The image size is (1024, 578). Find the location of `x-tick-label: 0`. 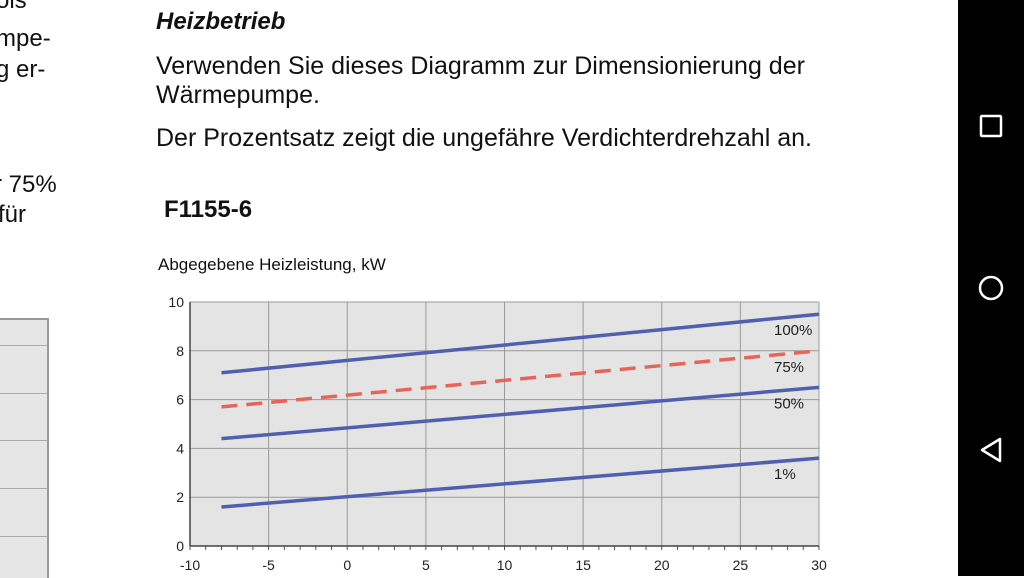

x-tick-label: 0 is located at coordinates (347, 565).